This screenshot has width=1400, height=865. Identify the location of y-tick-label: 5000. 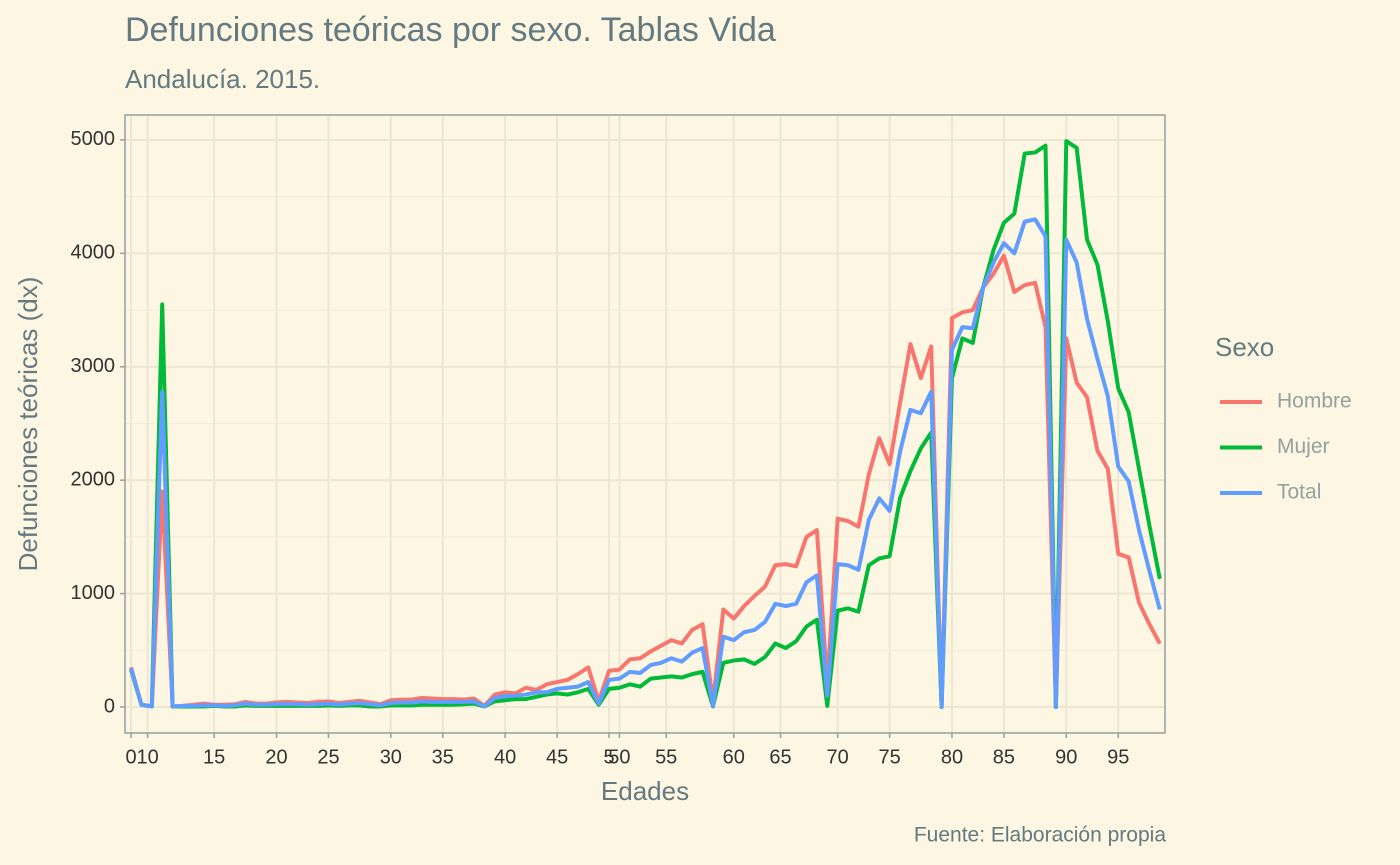
(93, 139).